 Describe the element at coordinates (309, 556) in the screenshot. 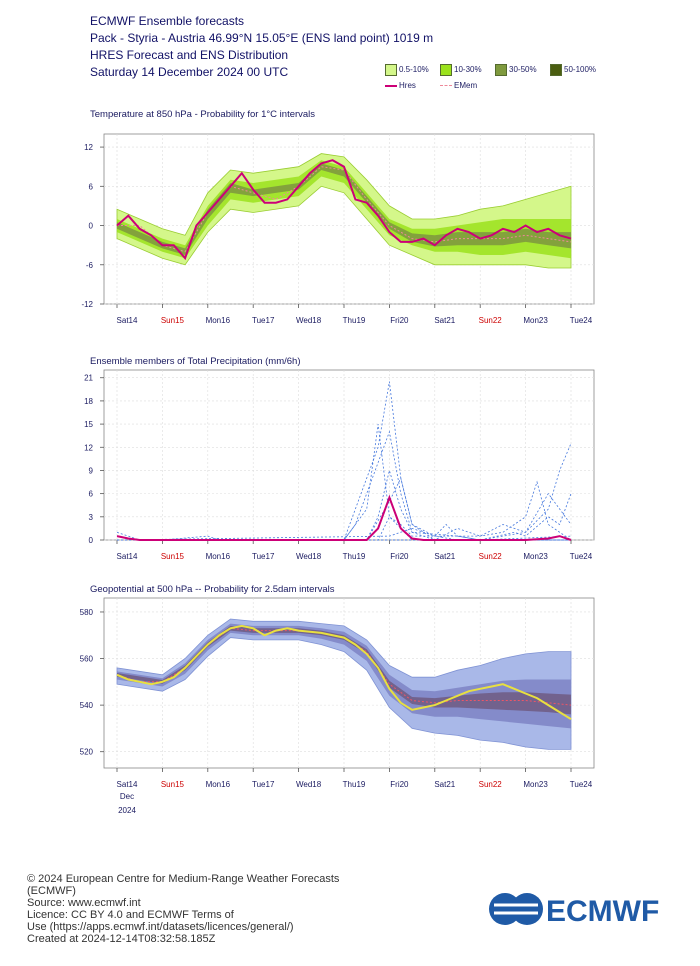

I see `x-tick-label-1-4: Wed18` at that location.